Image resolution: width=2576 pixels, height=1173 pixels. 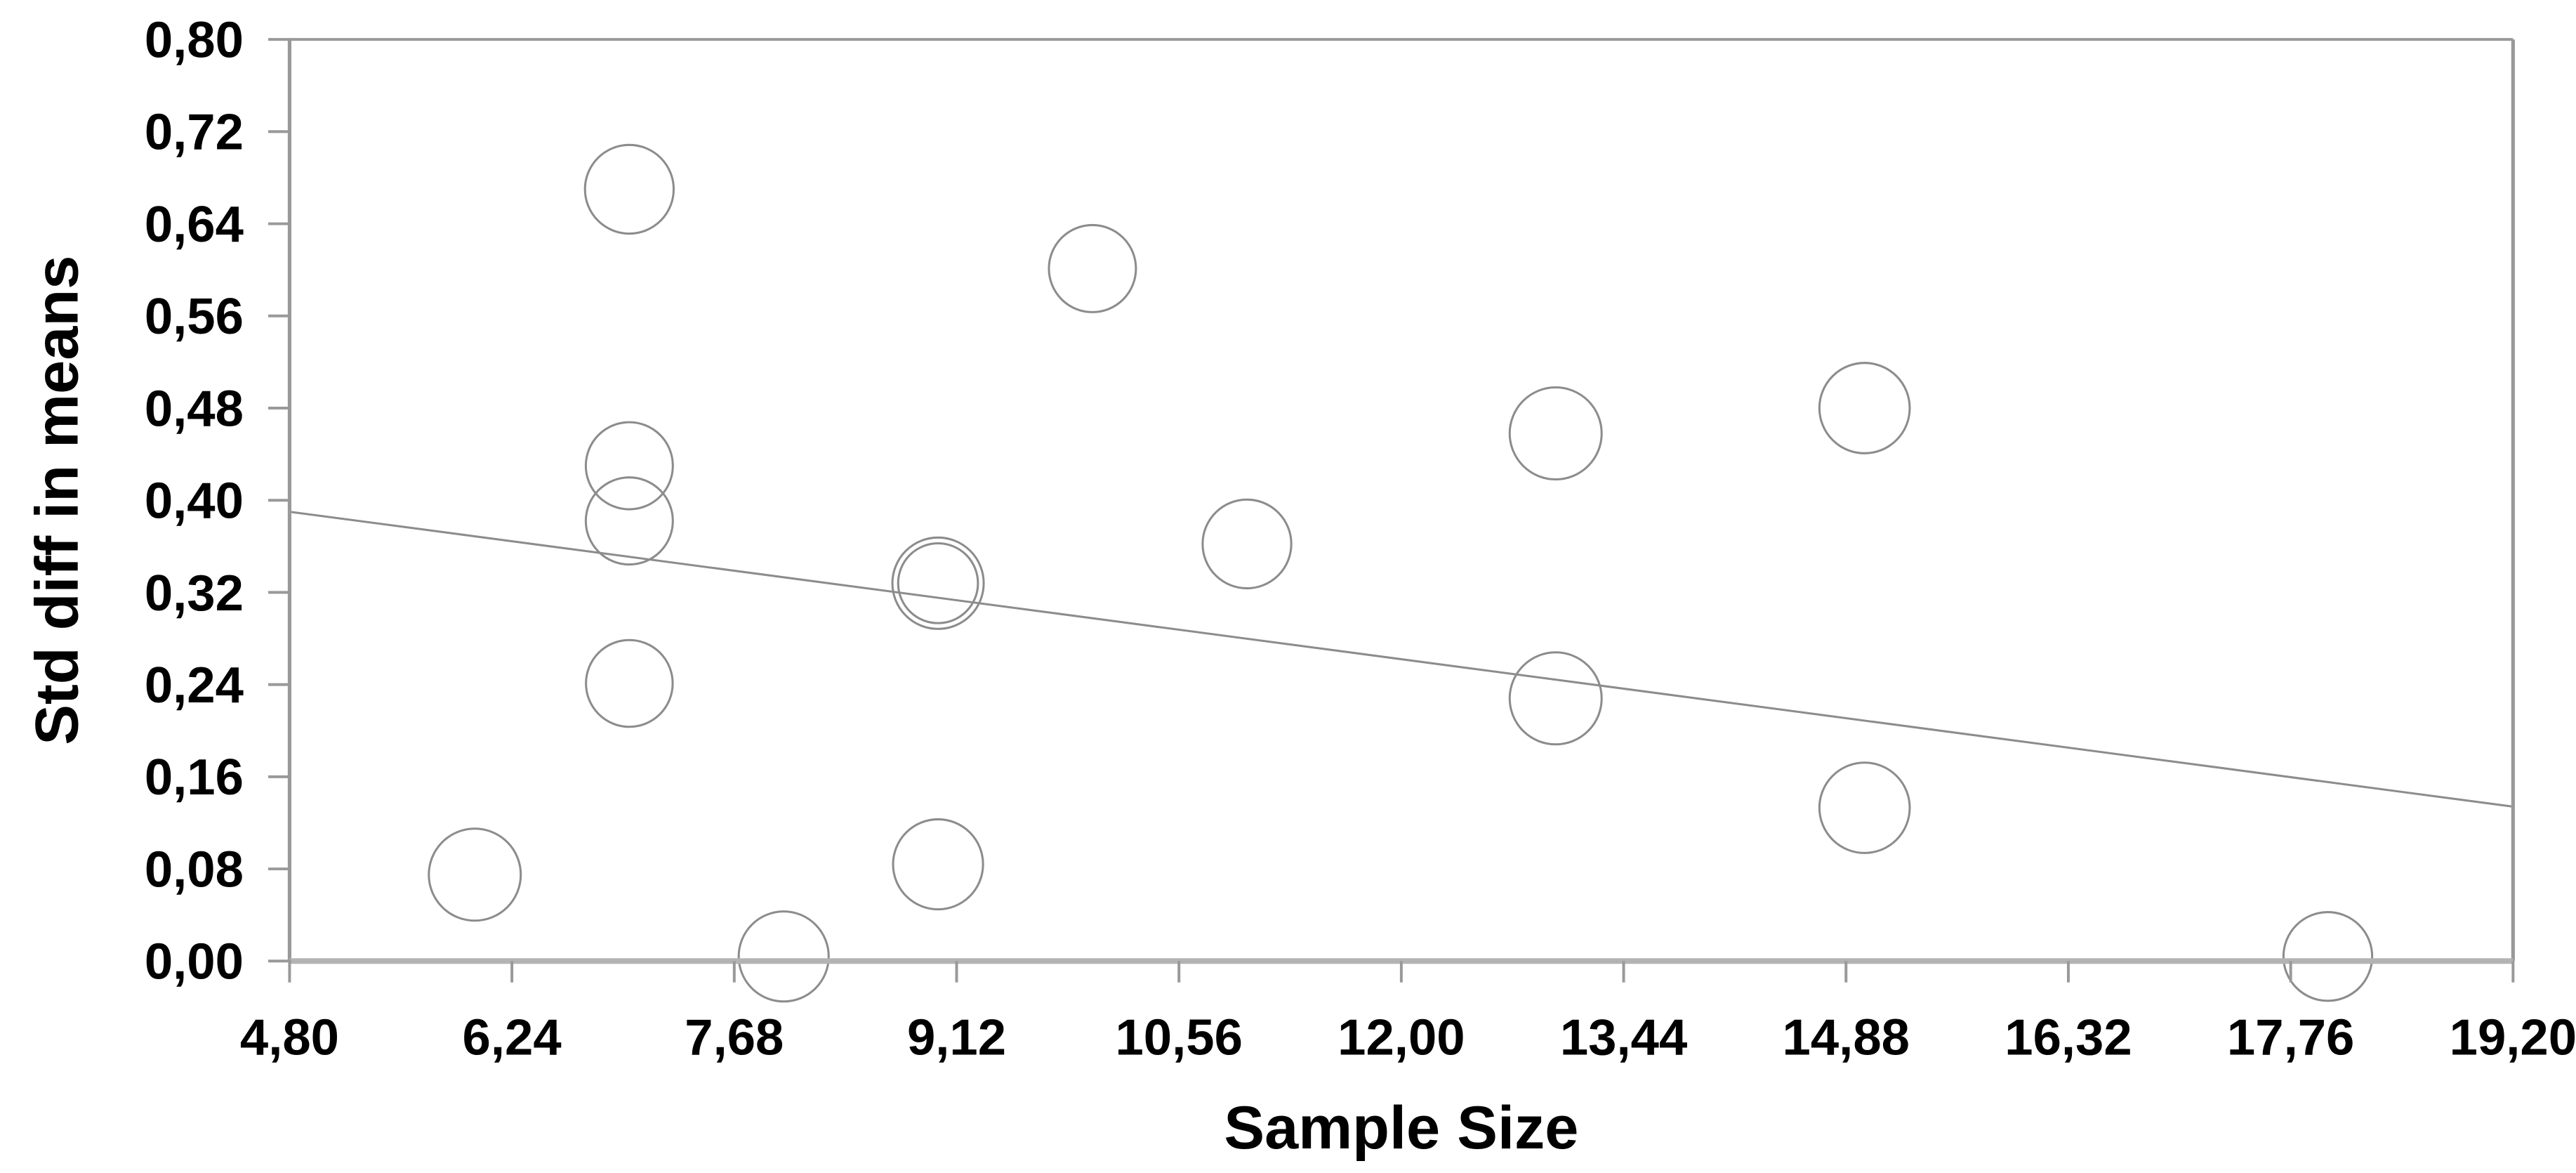 I want to click on x-tick-label: 7,68, so click(x=734, y=1037).